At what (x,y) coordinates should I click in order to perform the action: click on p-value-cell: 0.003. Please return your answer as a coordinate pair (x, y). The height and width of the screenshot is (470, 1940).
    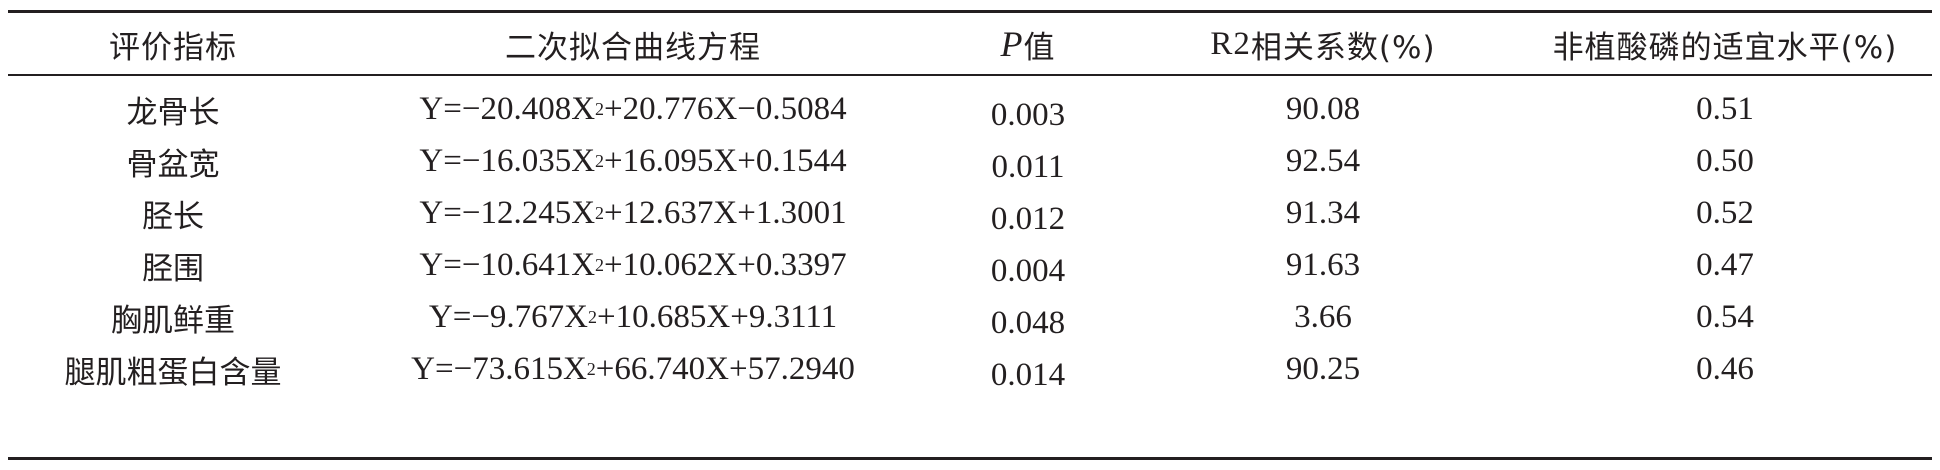
    Looking at the image, I should click on (1028, 114).